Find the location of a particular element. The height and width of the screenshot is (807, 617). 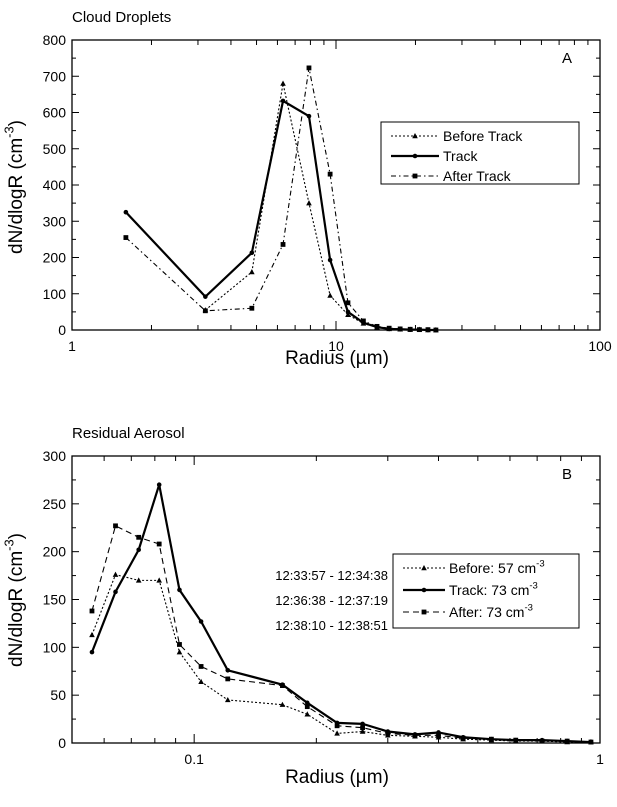

y-tick-label: 50 is located at coordinates (58, 695).